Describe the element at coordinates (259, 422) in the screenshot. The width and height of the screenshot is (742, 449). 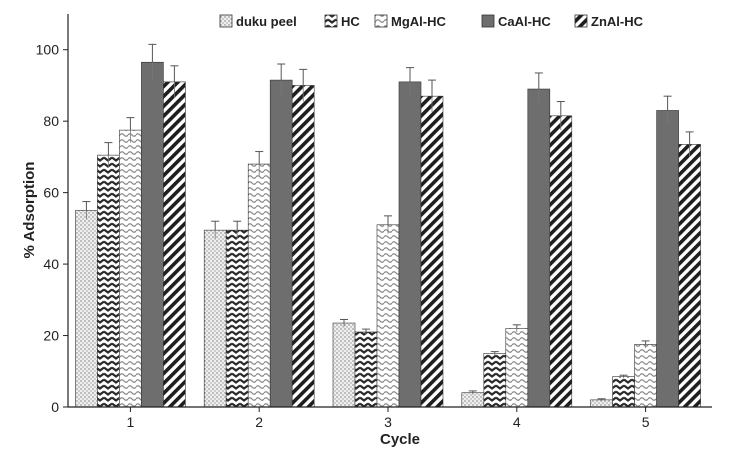
I see `x-tick-label: 2` at that location.